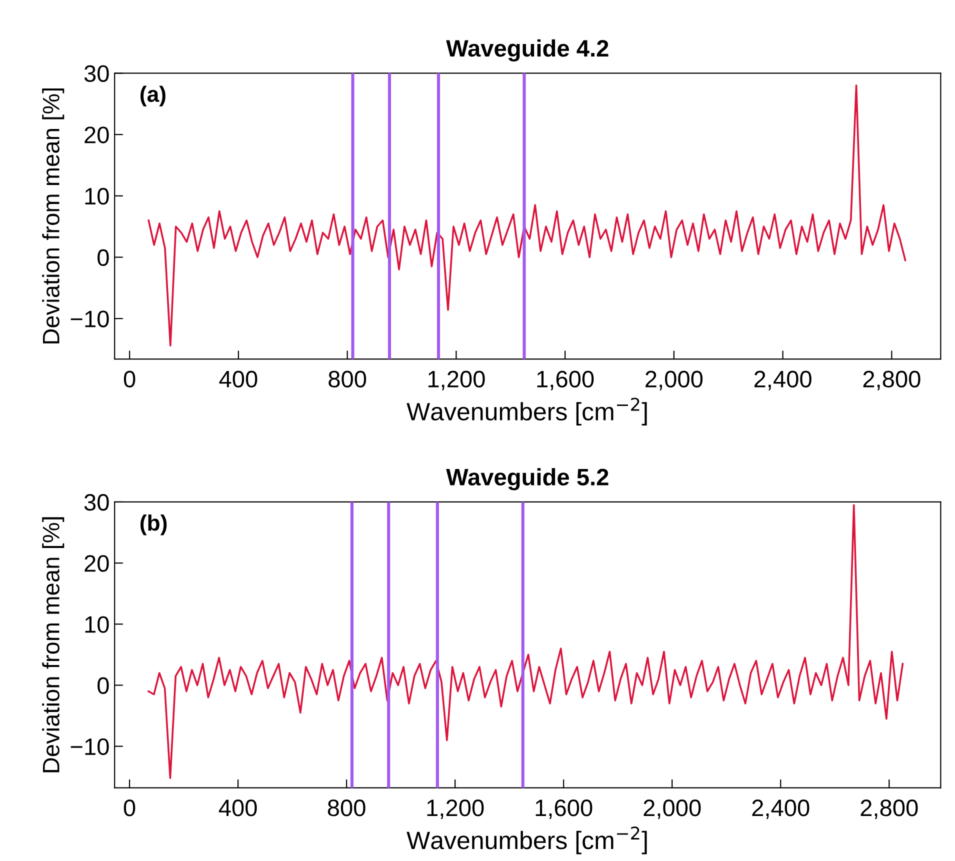  What do you see at coordinates (153, 525) in the screenshot?
I see `annotation: (b)` at bounding box center [153, 525].